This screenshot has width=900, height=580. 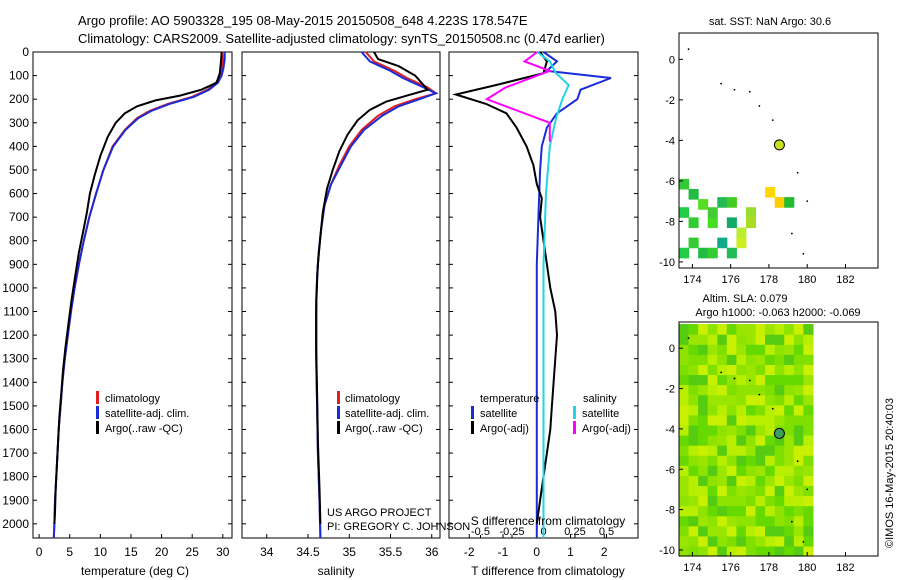 What do you see at coordinates (19, 264) in the screenshot?
I see `y-tick-label: 900` at bounding box center [19, 264].